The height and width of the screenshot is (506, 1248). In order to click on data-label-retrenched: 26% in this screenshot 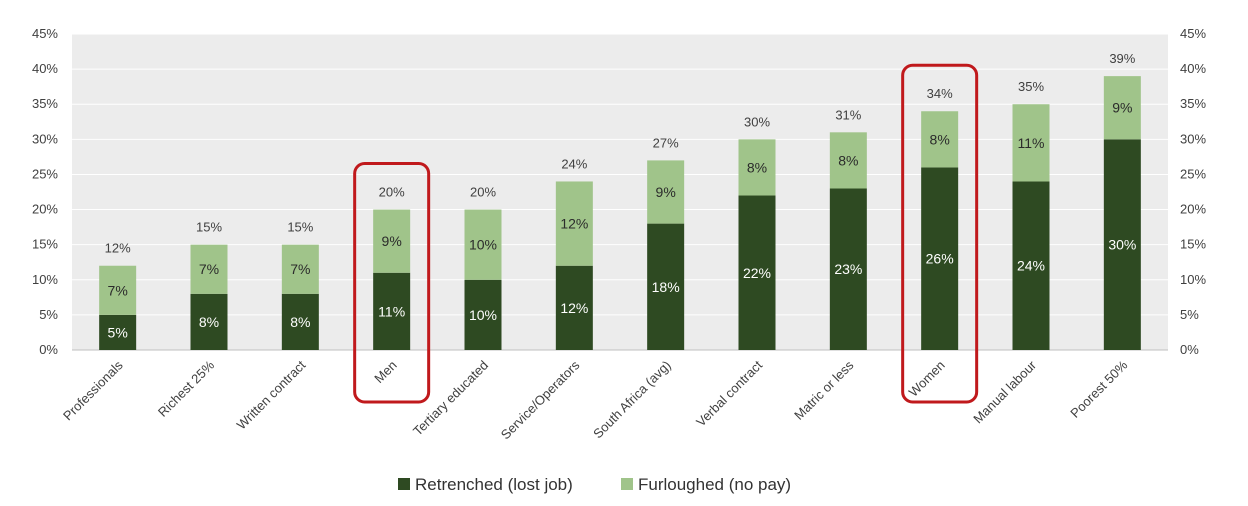, I will do `click(940, 259)`.